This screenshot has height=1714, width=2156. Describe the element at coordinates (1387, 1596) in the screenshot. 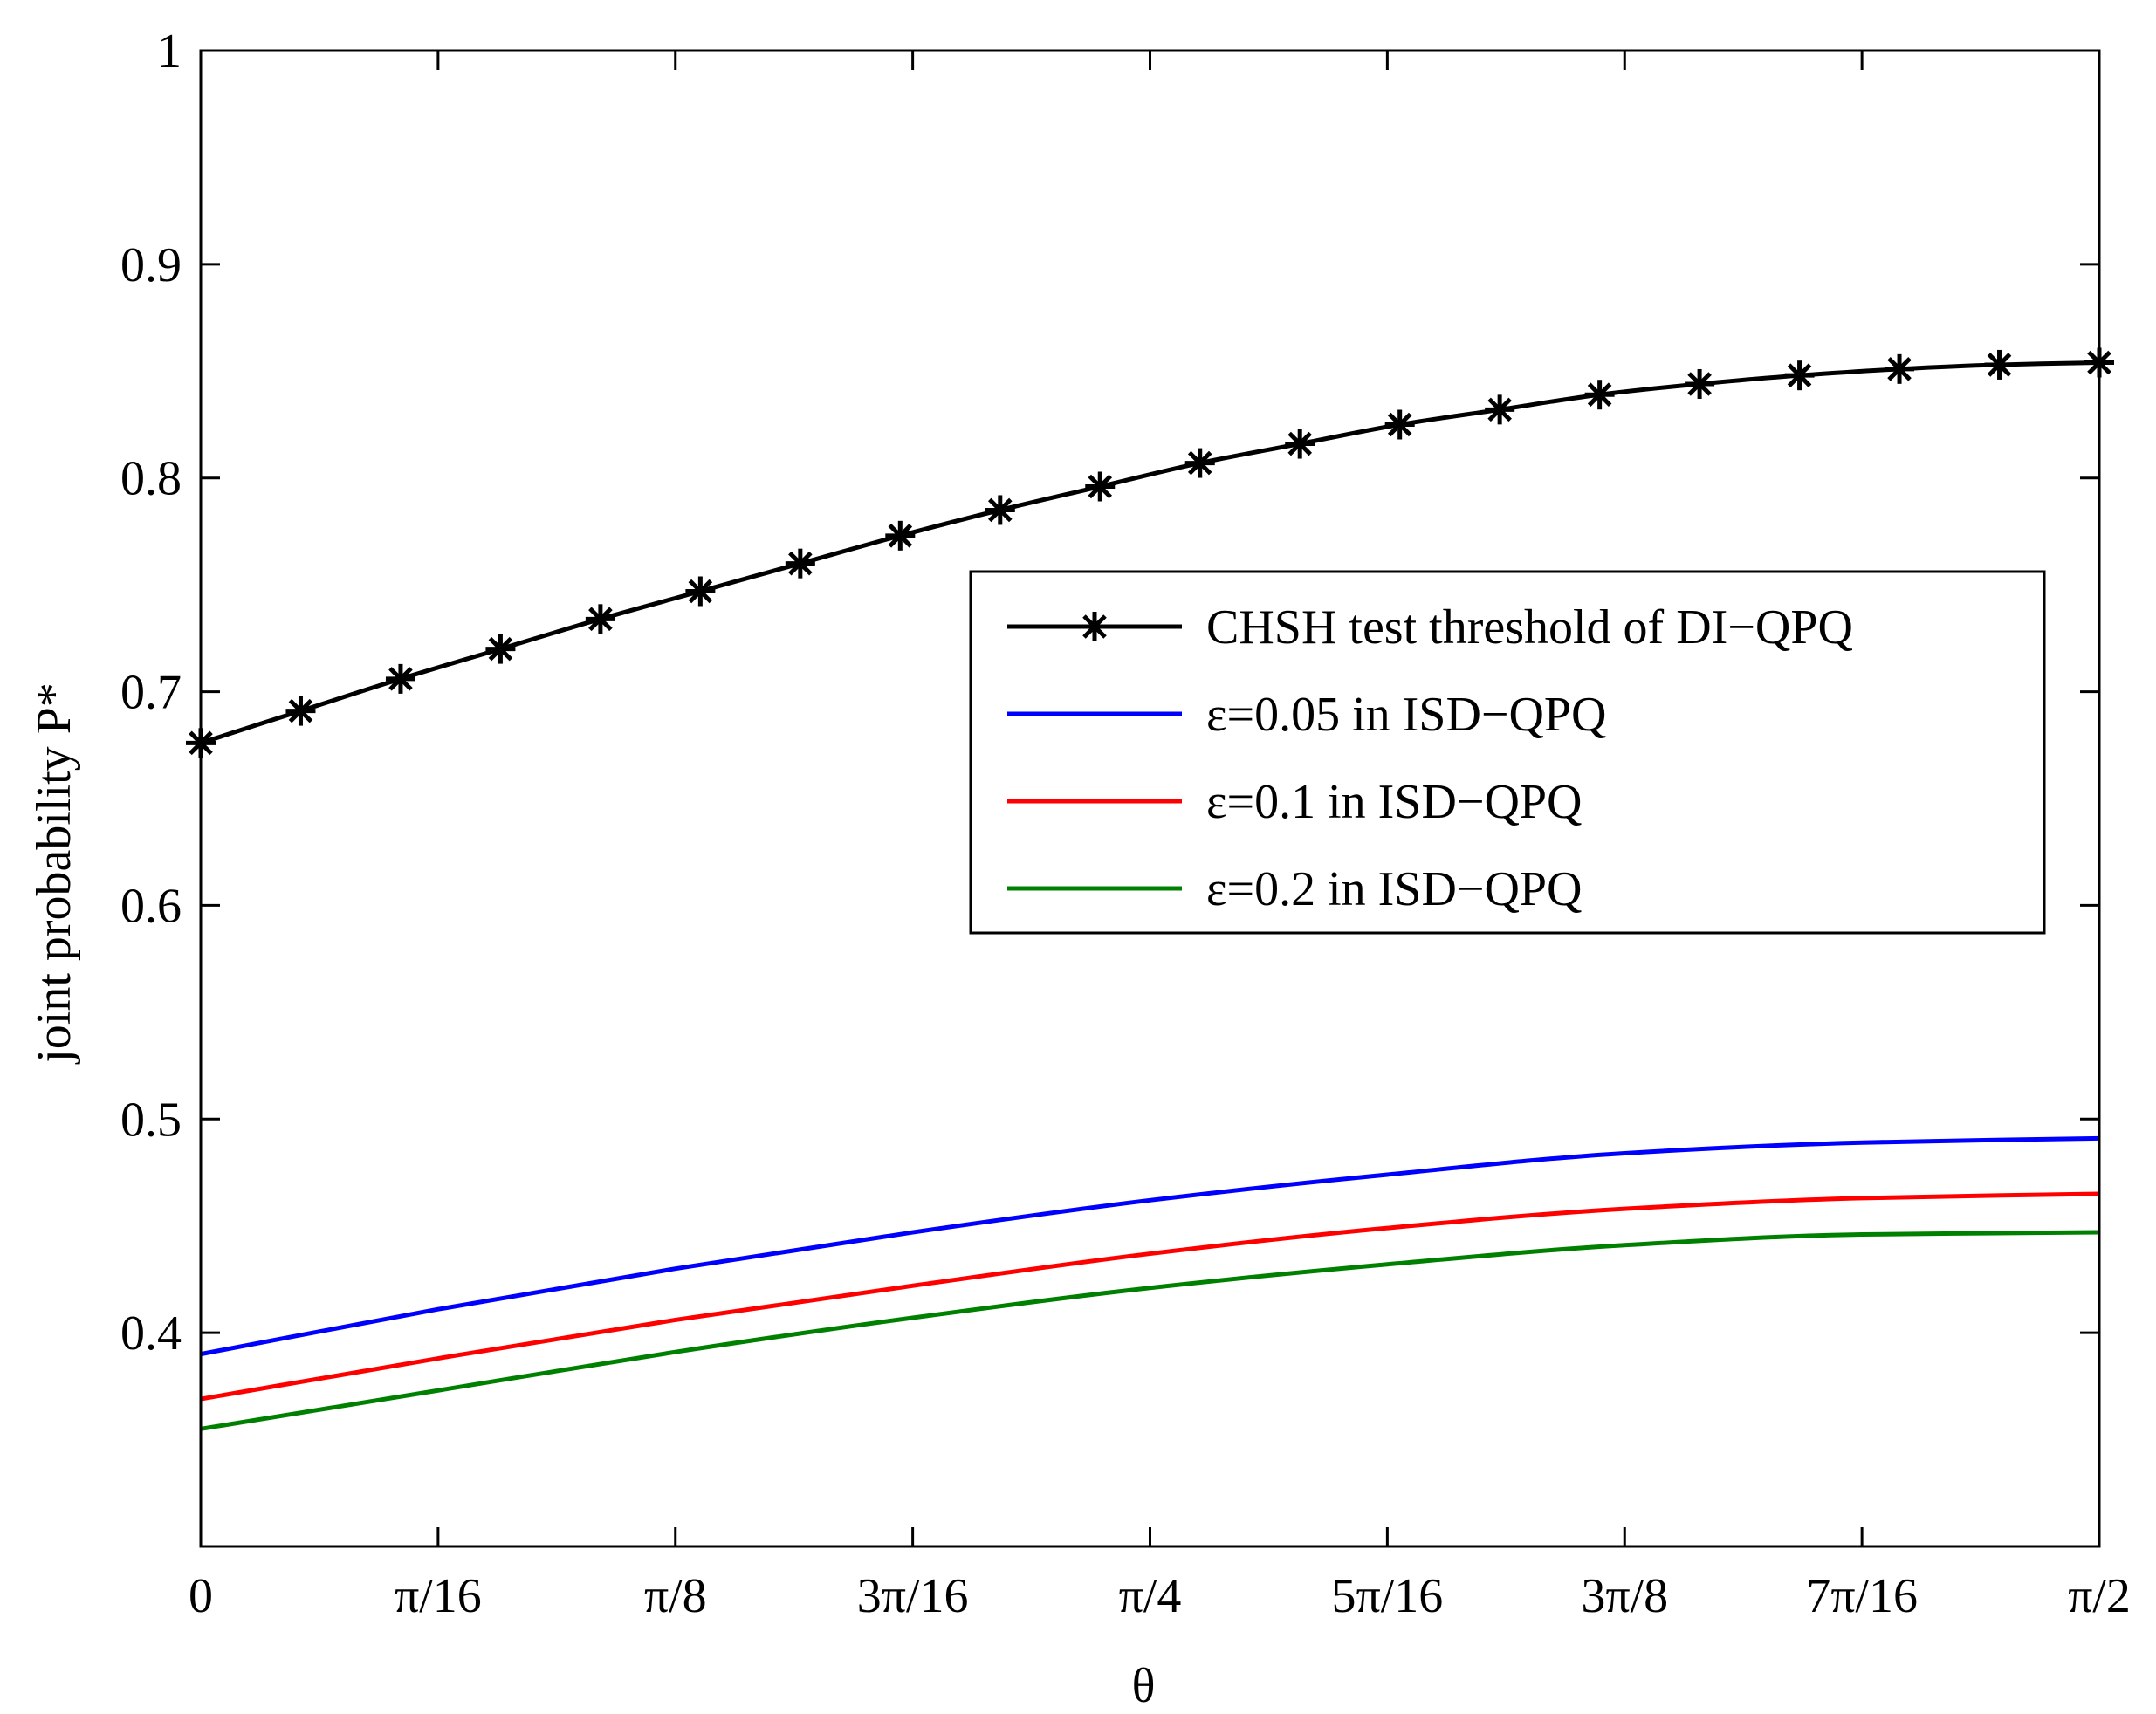

I see `x-tick-label-5: 5π/16` at that location.